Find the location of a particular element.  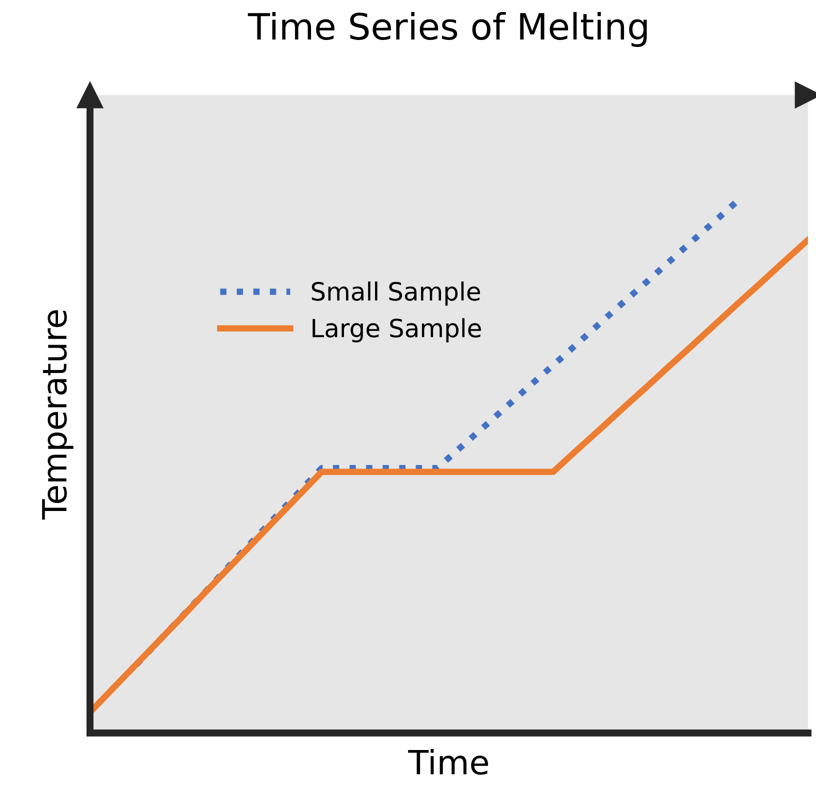

chart-title: Time Series of Melting is located at coordinates (447, 29).